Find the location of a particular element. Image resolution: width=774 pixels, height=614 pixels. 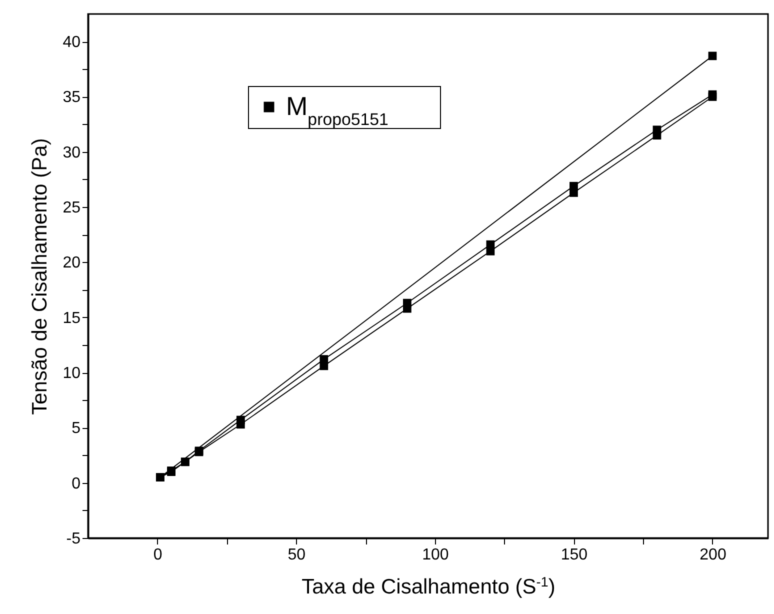

y-tick-label: -5 is located at coordinates (73, 539).